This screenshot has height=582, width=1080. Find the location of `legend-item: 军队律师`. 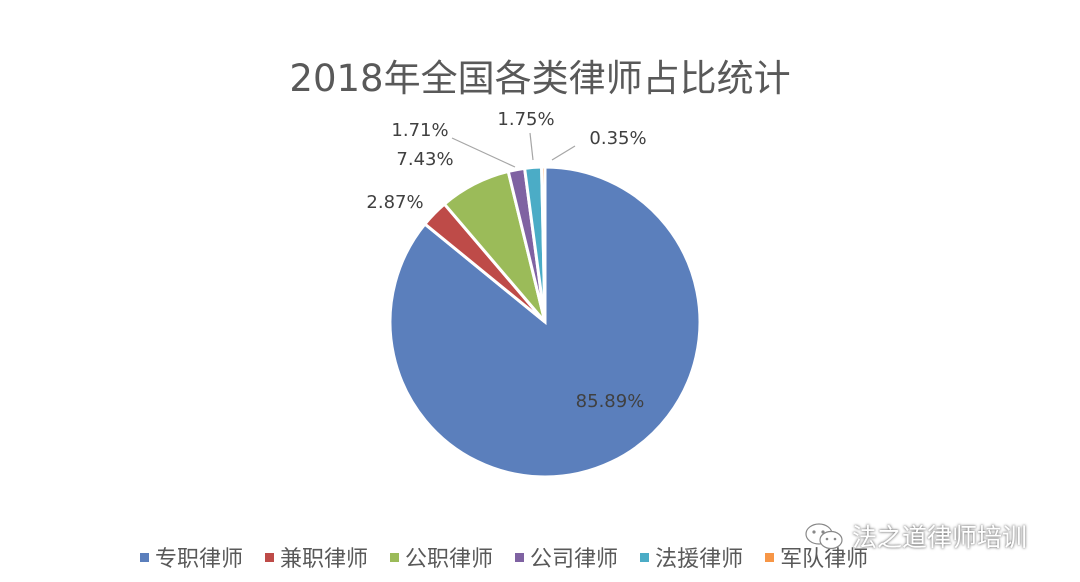

legend-item: 军队律师 is located at coordinates (816, 557).